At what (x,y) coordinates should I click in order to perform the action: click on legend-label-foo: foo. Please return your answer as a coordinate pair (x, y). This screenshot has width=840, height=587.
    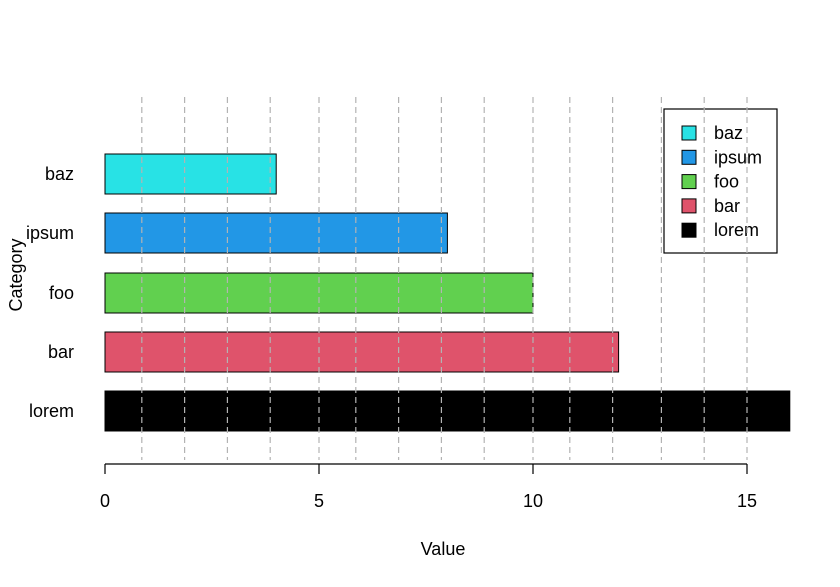
    Looking at the image, I should click on (726, 182).